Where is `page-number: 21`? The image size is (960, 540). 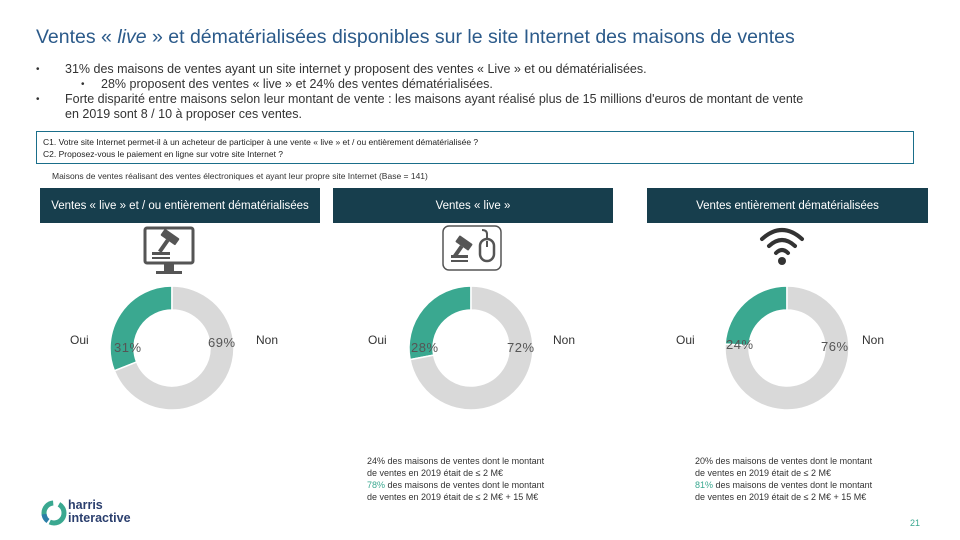 page-number: 21 is located at coordinates (915, 523).